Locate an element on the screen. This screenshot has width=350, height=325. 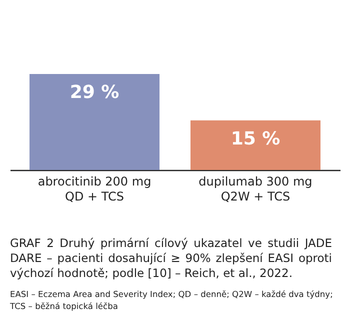
text: EASI – Eczema Area and Severity Index; QD – denně; Q2W – každé dva týdny; TCS – běžná topická léčba is located at coordinates (172, 300).